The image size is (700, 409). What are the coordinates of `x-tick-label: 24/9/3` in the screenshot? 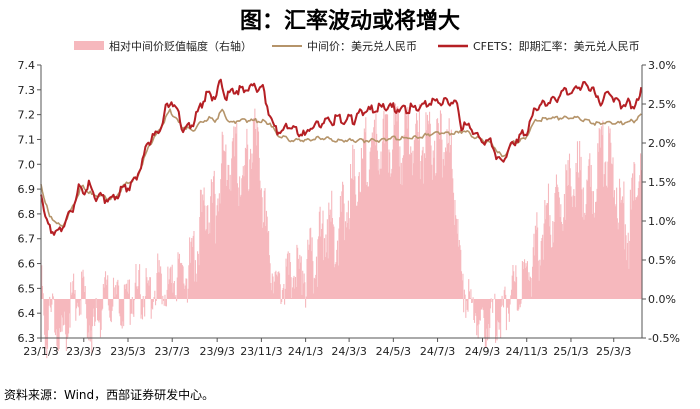 It's located at (482, 351).